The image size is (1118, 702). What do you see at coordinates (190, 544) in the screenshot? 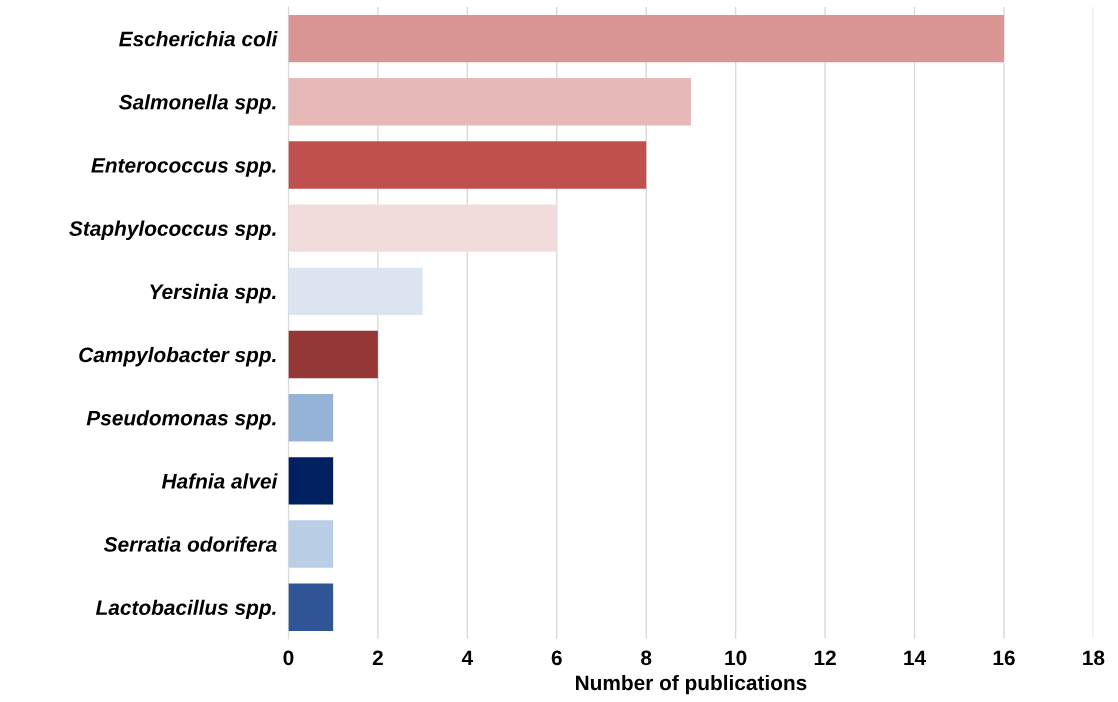
I see `y-tick-label: Serratia odorifera` at bounding box center [190, 544].